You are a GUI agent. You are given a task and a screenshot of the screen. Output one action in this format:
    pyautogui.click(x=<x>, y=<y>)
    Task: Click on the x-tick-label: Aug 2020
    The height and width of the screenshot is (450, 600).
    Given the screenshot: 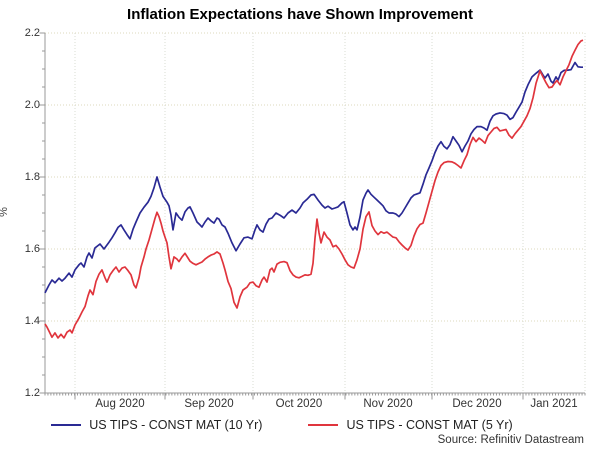 What is the action you would take?
    pyautogui.click(x=120, y=404)
    